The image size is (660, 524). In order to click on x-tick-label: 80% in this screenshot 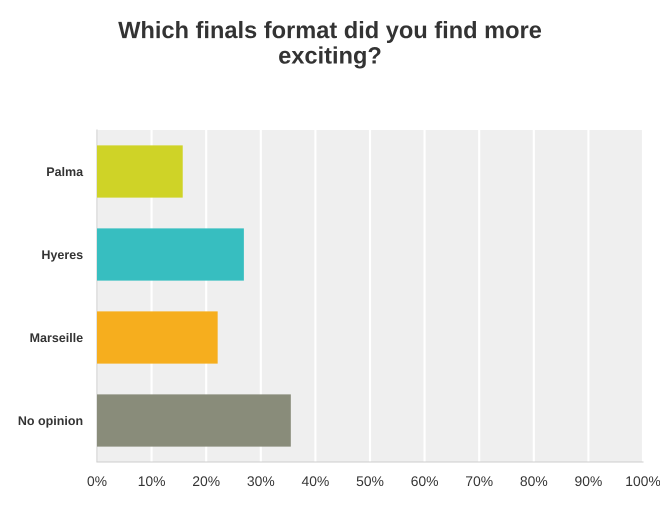, I will do `click(534, 481)`.